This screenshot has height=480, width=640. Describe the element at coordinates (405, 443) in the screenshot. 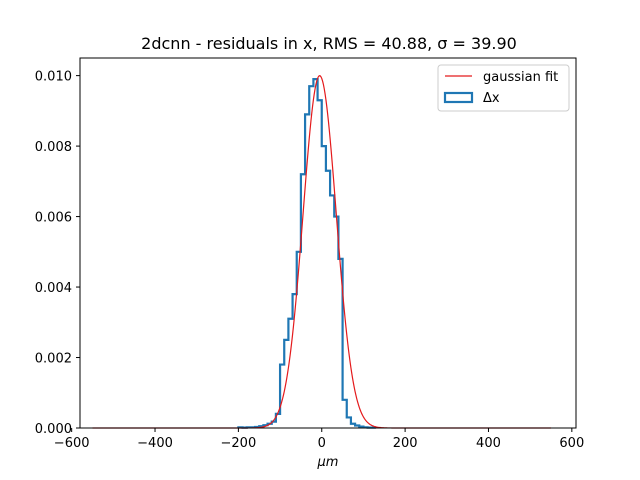

I see `x-tick-label: 200` at that location.